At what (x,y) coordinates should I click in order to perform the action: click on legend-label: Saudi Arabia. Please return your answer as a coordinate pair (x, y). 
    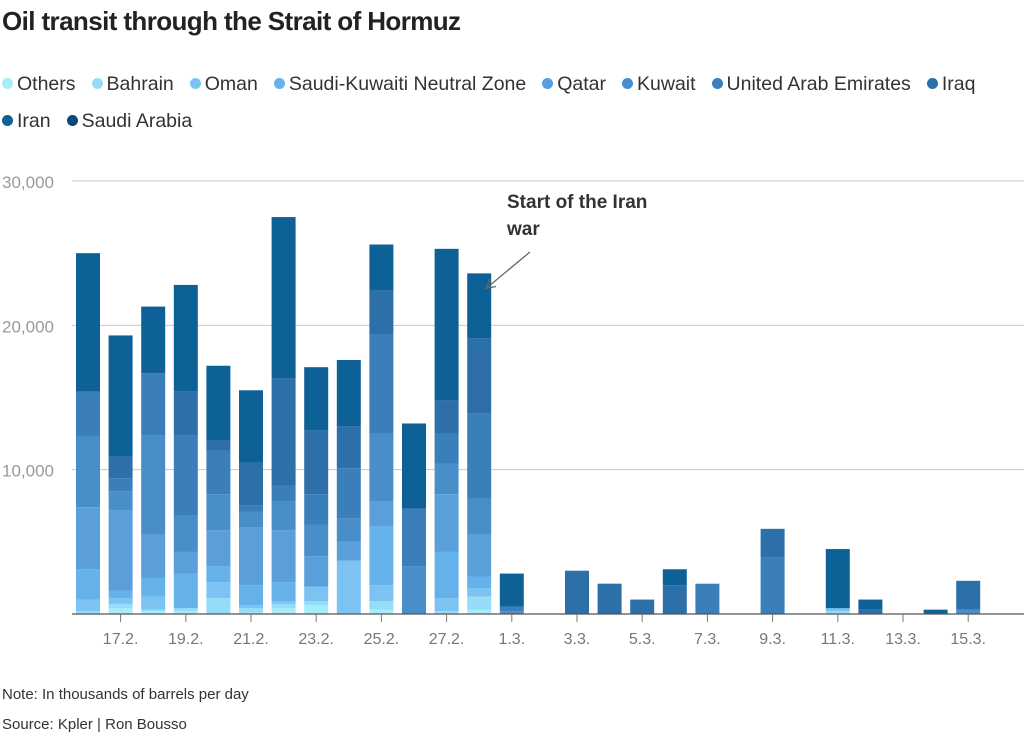
    Looking at the image, I should click on (137, 121).